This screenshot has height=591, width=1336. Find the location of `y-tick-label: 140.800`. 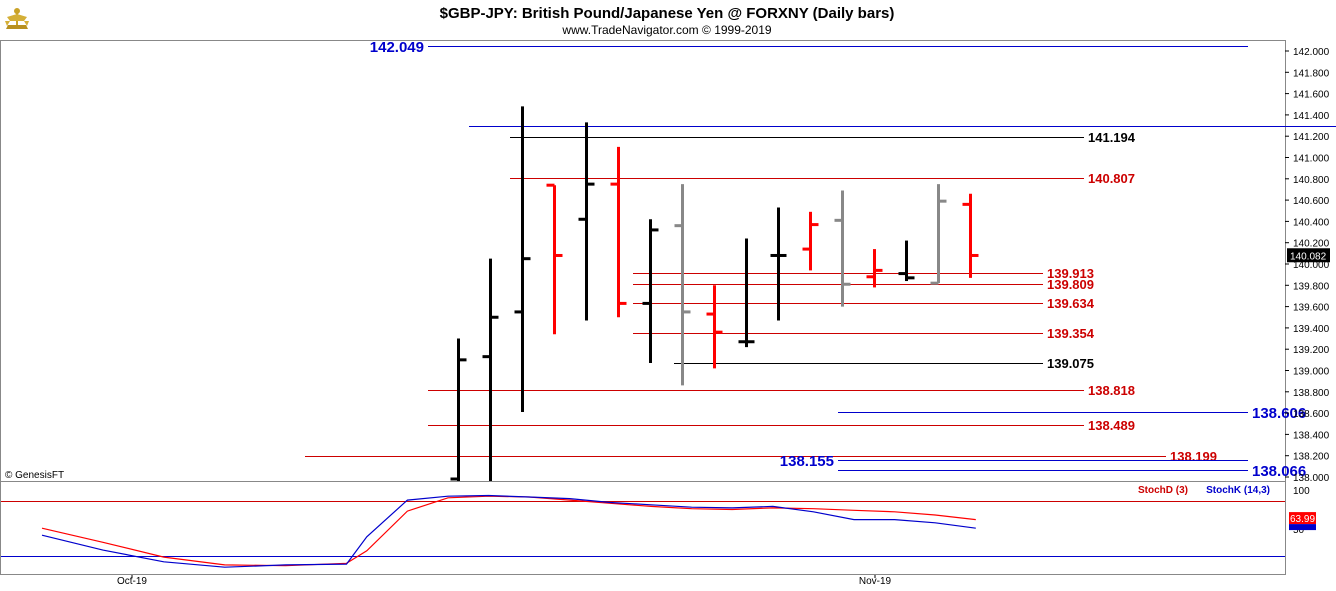

y-tick-label: 140.800 is located at coordinates (1311, 180).